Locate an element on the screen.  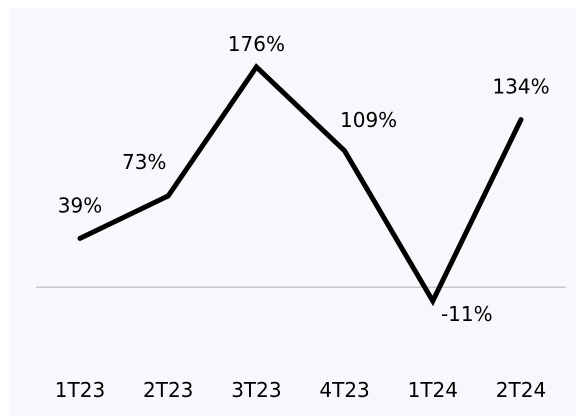
data-label: -11% is located at coordinates (467, 314).